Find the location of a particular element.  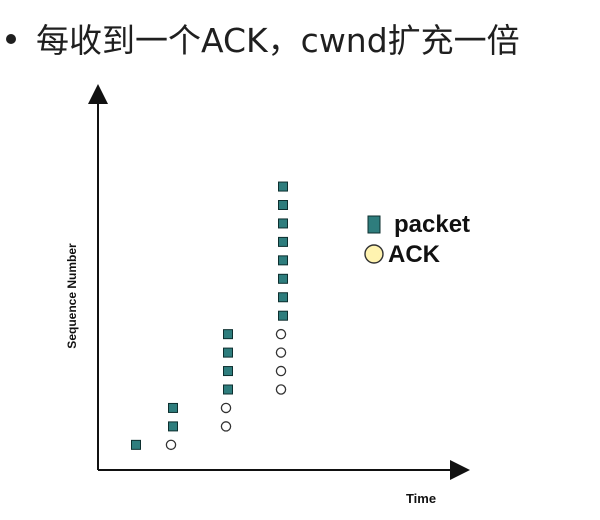

legend-label-ack: ACK is located at coordinates (414, 254).